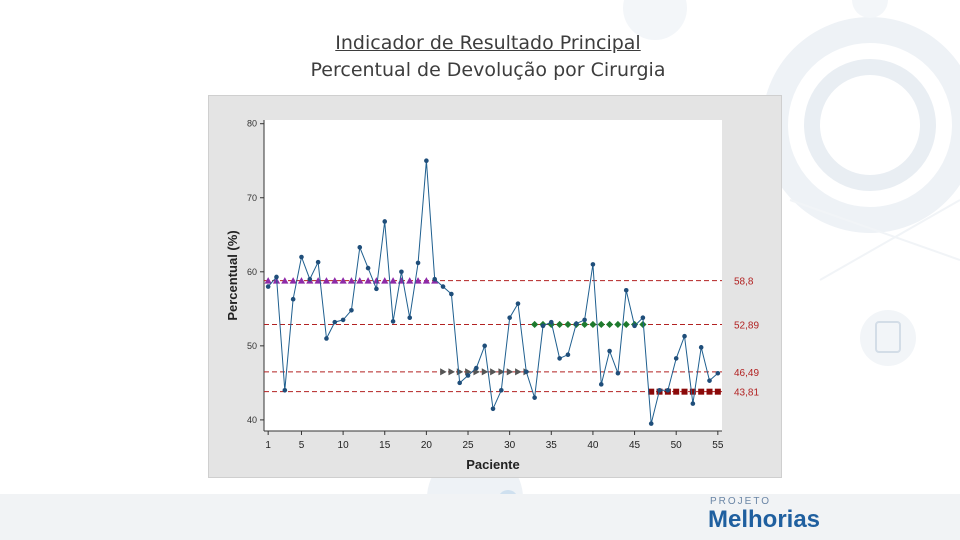 The height and width of the screenshot is (540, 960). What do you see at coordinates (492, 464) in the screenshot?
I see `x-axis-label: Paciente` at bounding box center [492, 464].